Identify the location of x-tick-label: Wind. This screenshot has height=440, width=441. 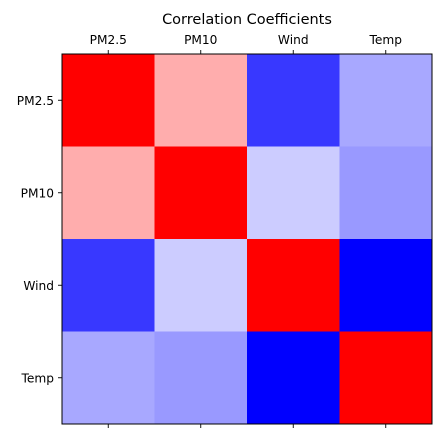
(293, 40).